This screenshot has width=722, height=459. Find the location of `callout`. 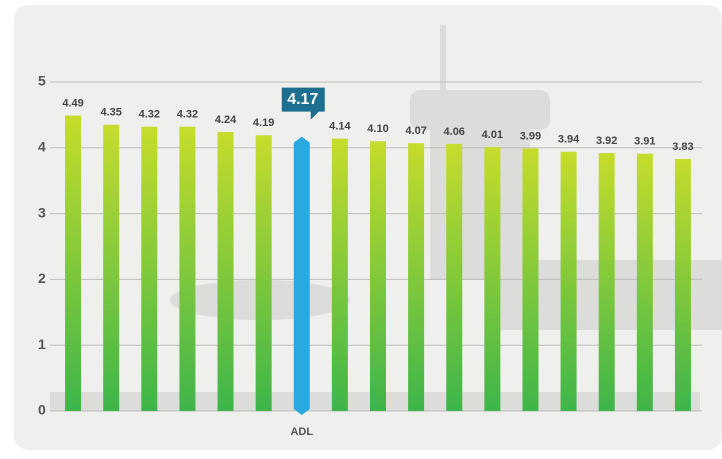

callout is located at coordinates (303, 103).